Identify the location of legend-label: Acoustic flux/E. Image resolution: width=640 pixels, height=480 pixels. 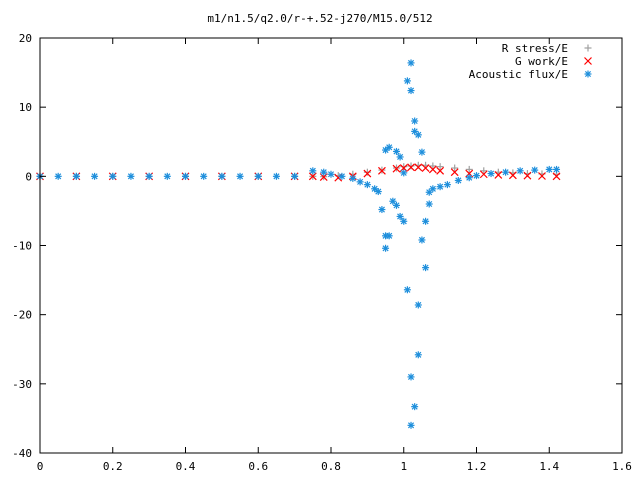
(518, 74).